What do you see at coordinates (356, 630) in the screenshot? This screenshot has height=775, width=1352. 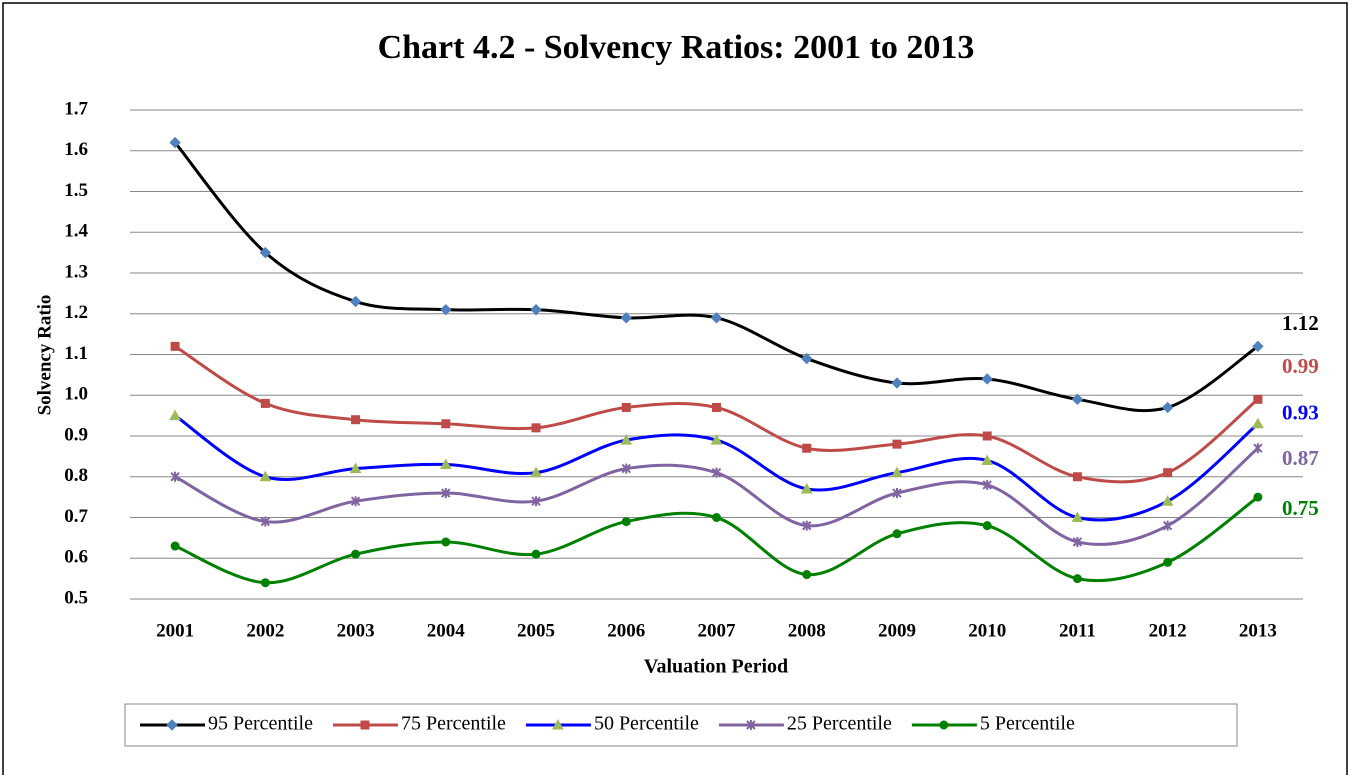 I see `x-tick-label: 2003` at bounding box center [356, 630].